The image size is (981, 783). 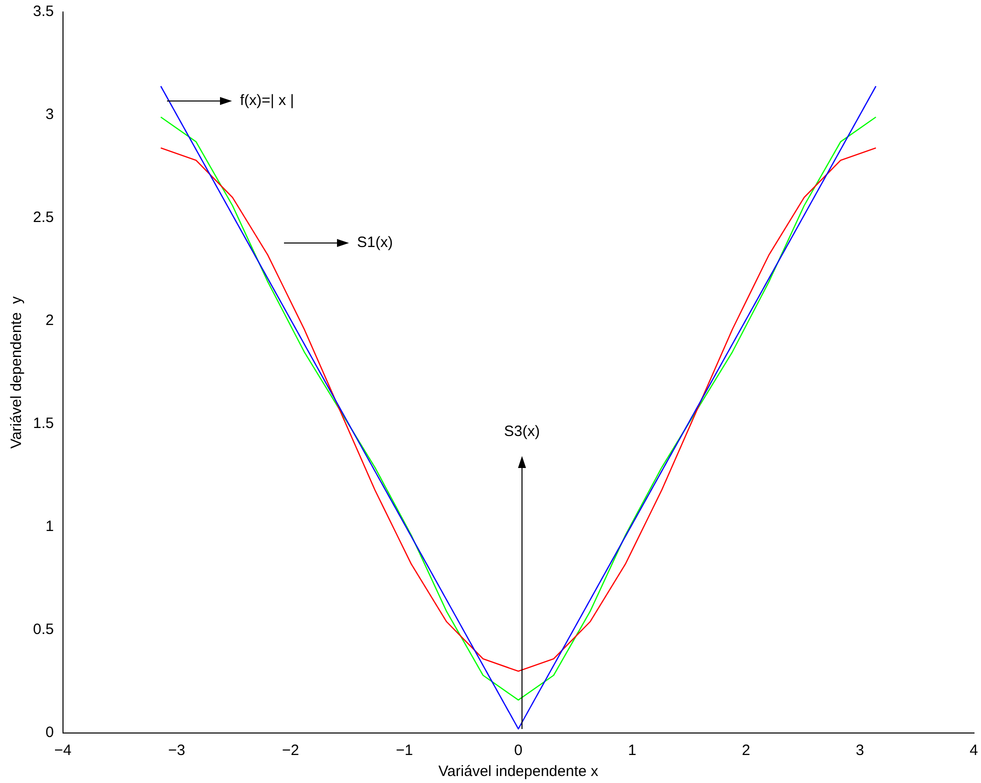 What do you see at coordinates (50, 115) in the screenshot?
I see `y-tick-label: 3` at bounding box center [50, 115].